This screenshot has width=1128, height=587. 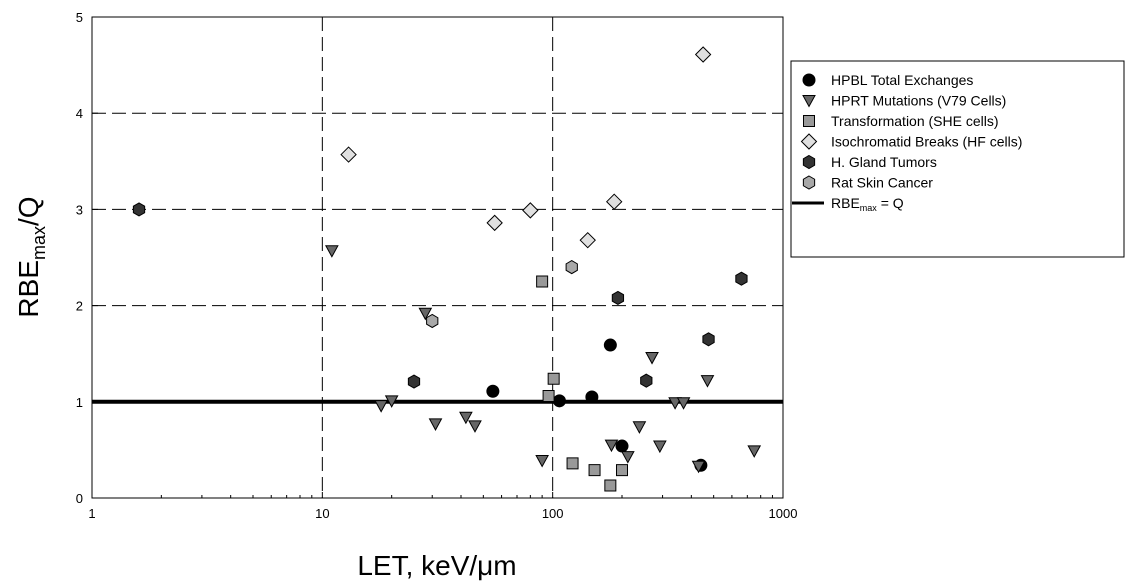 I want to click on y-tick-labels: 0 1 2 3 4 5, so click(x=87, y=258).